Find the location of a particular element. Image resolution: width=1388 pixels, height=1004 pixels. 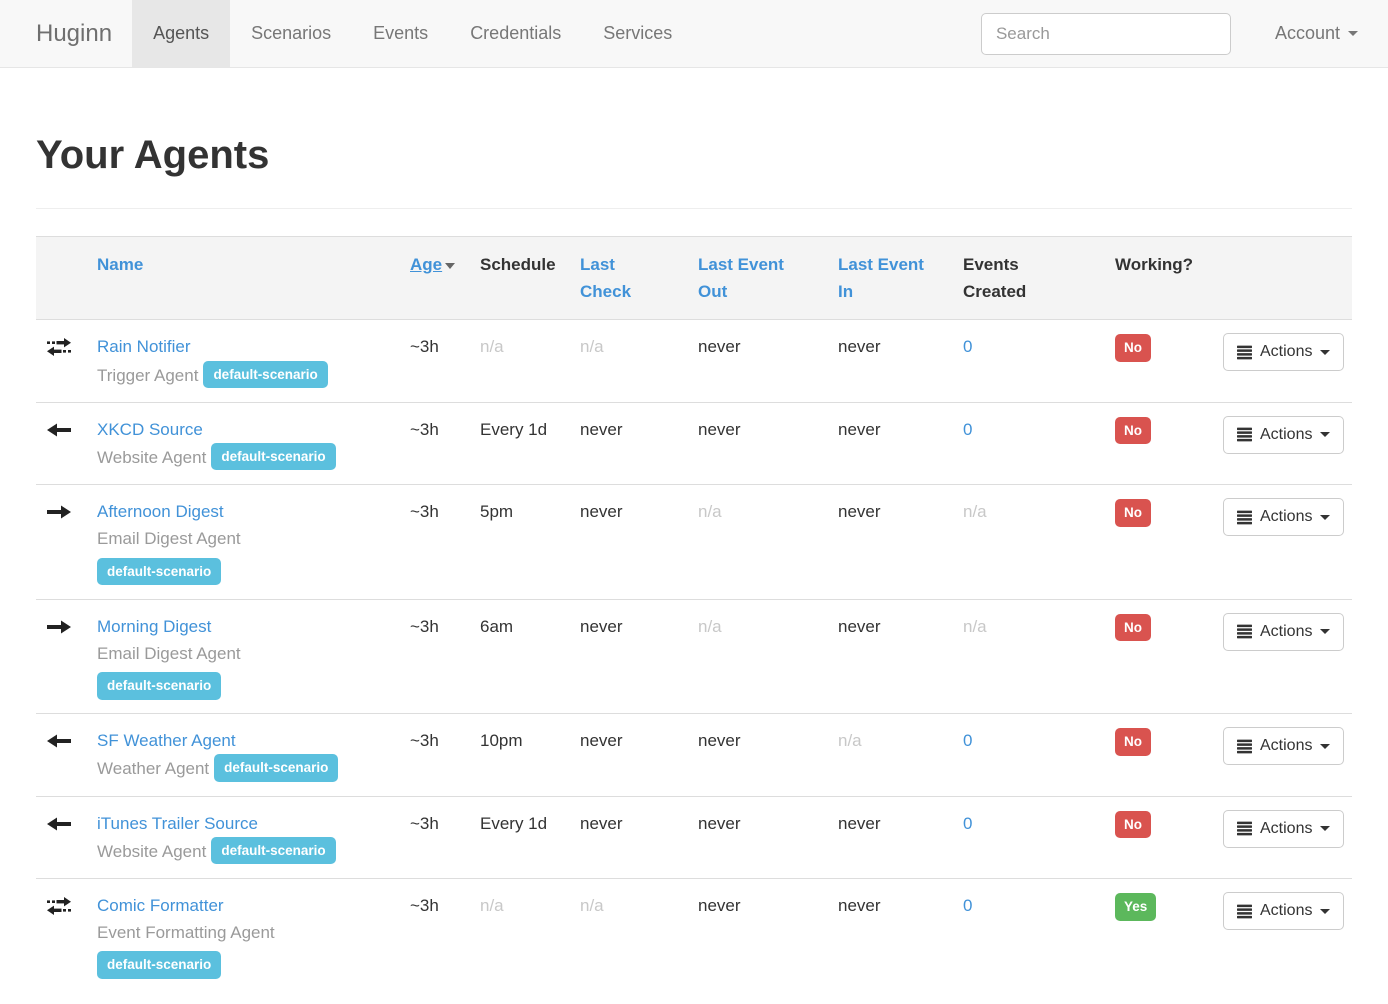

left-arrow-icon is located at coordinates (59, 741).